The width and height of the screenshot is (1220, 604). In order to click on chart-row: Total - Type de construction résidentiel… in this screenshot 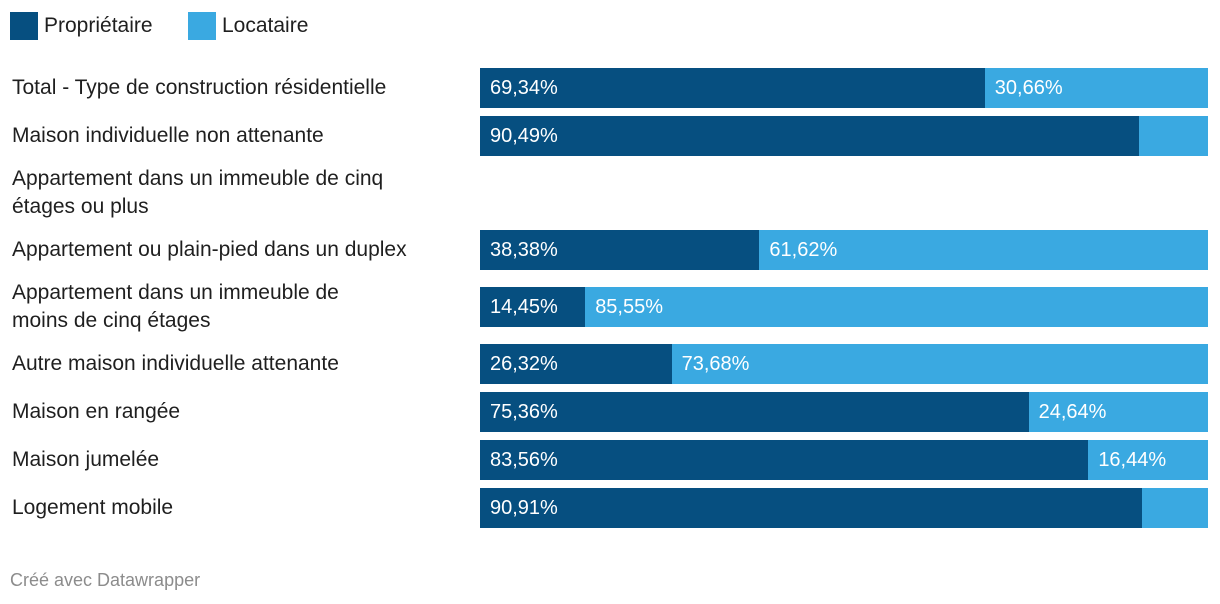, I will do `click(610, 88)`.